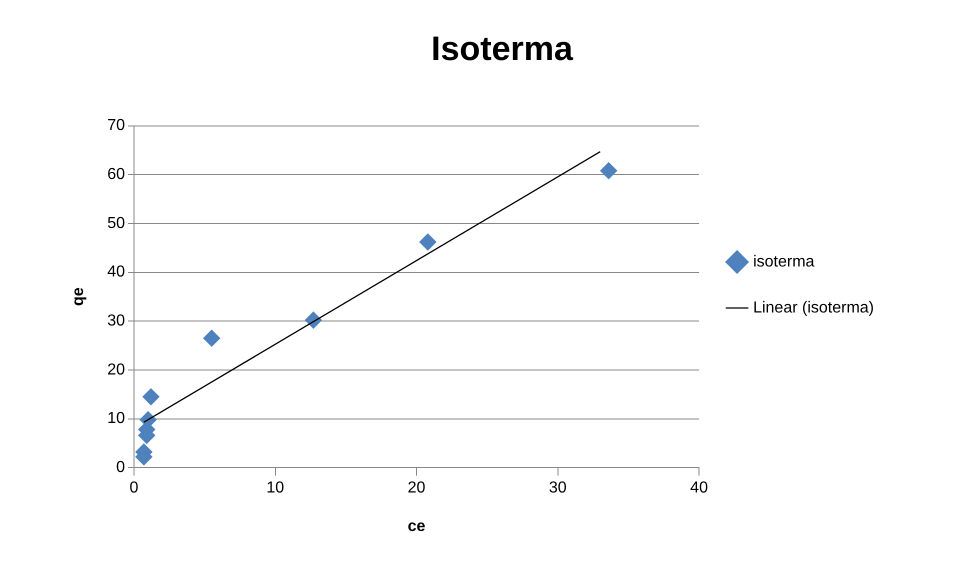  What do you see at coordinates (116, 321) in the screenshot?
I see `y-tick-label: 30` at bounding box center [116, 321].